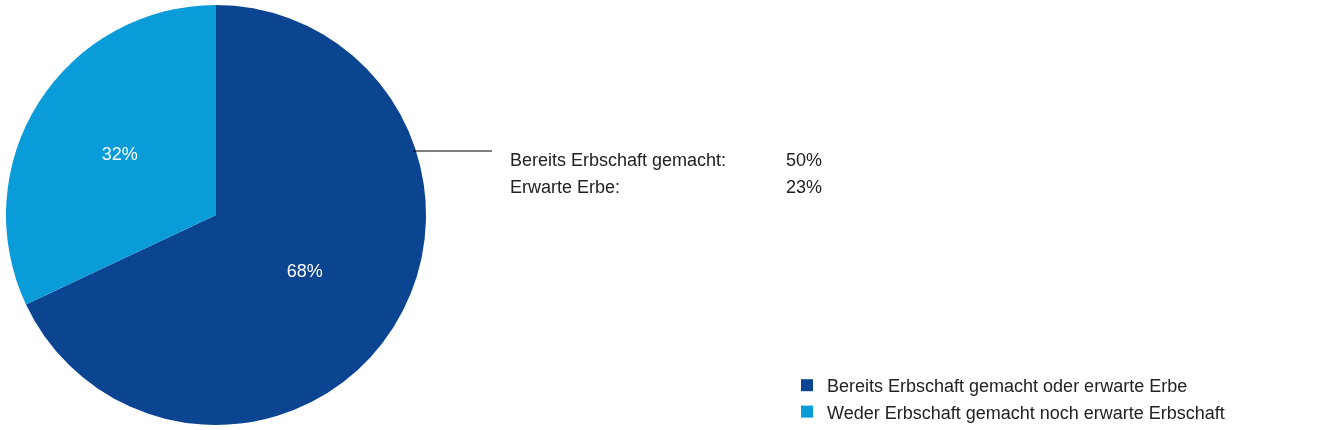 The height and width of the screenshot is (430, 1328). I want to click on text: Erwarte Erbe: 23%, so click(666, 187).